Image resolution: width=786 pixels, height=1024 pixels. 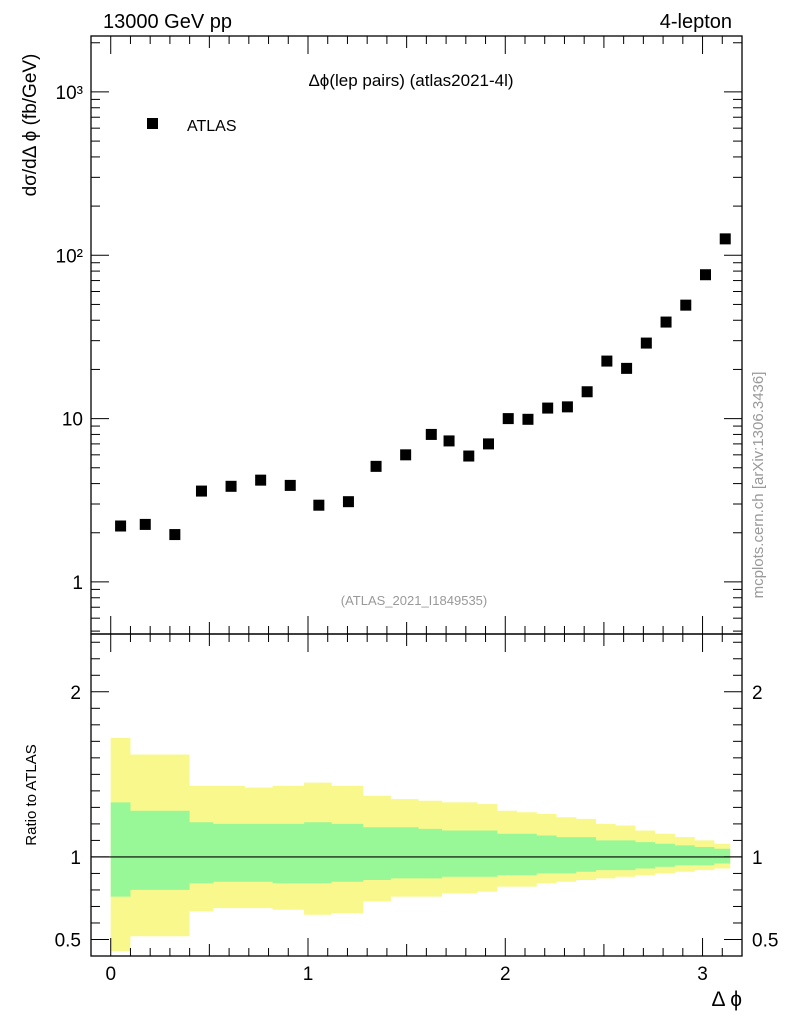 What do you see at coordinates (420, 849) in the screenshot?
I see `inner-band` at bounding box center [420, 849].